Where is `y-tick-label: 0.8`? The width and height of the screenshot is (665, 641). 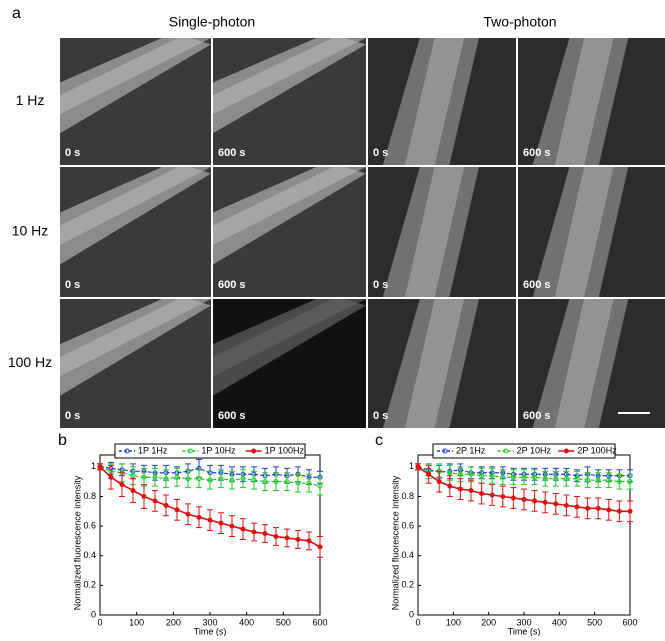
y-tick-label: 0.8 is located at coordinates (89, 496).